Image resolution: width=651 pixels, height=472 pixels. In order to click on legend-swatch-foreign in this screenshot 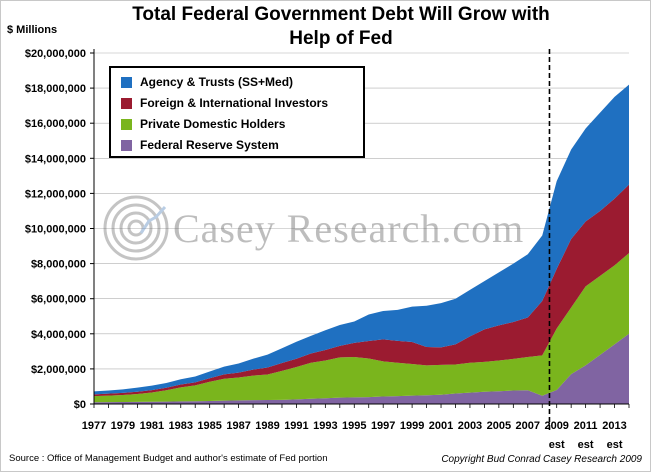, I will do `click(126, 103)`.